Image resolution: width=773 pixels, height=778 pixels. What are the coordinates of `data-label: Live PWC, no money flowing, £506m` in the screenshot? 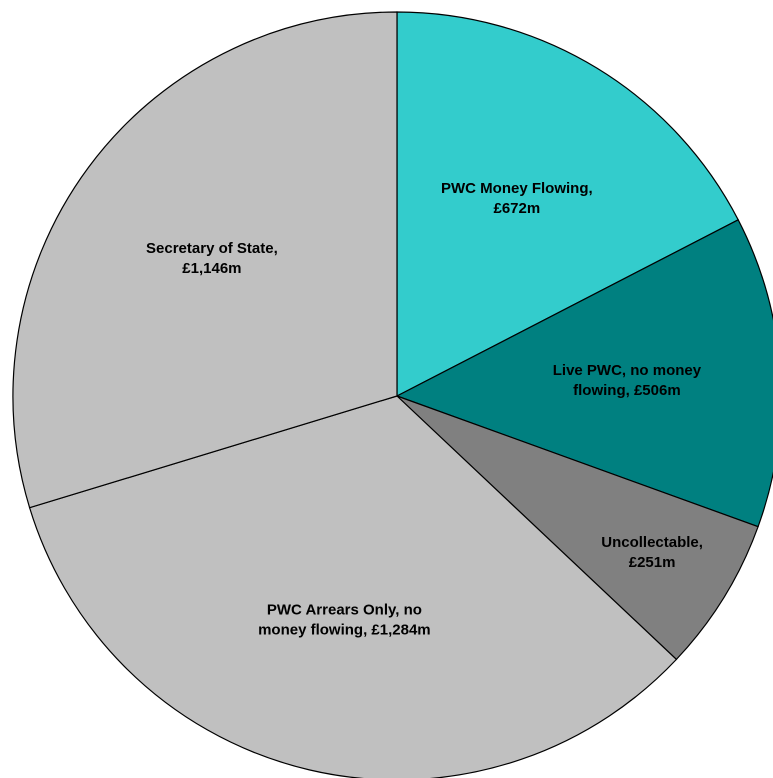 It's located at (627, 380).